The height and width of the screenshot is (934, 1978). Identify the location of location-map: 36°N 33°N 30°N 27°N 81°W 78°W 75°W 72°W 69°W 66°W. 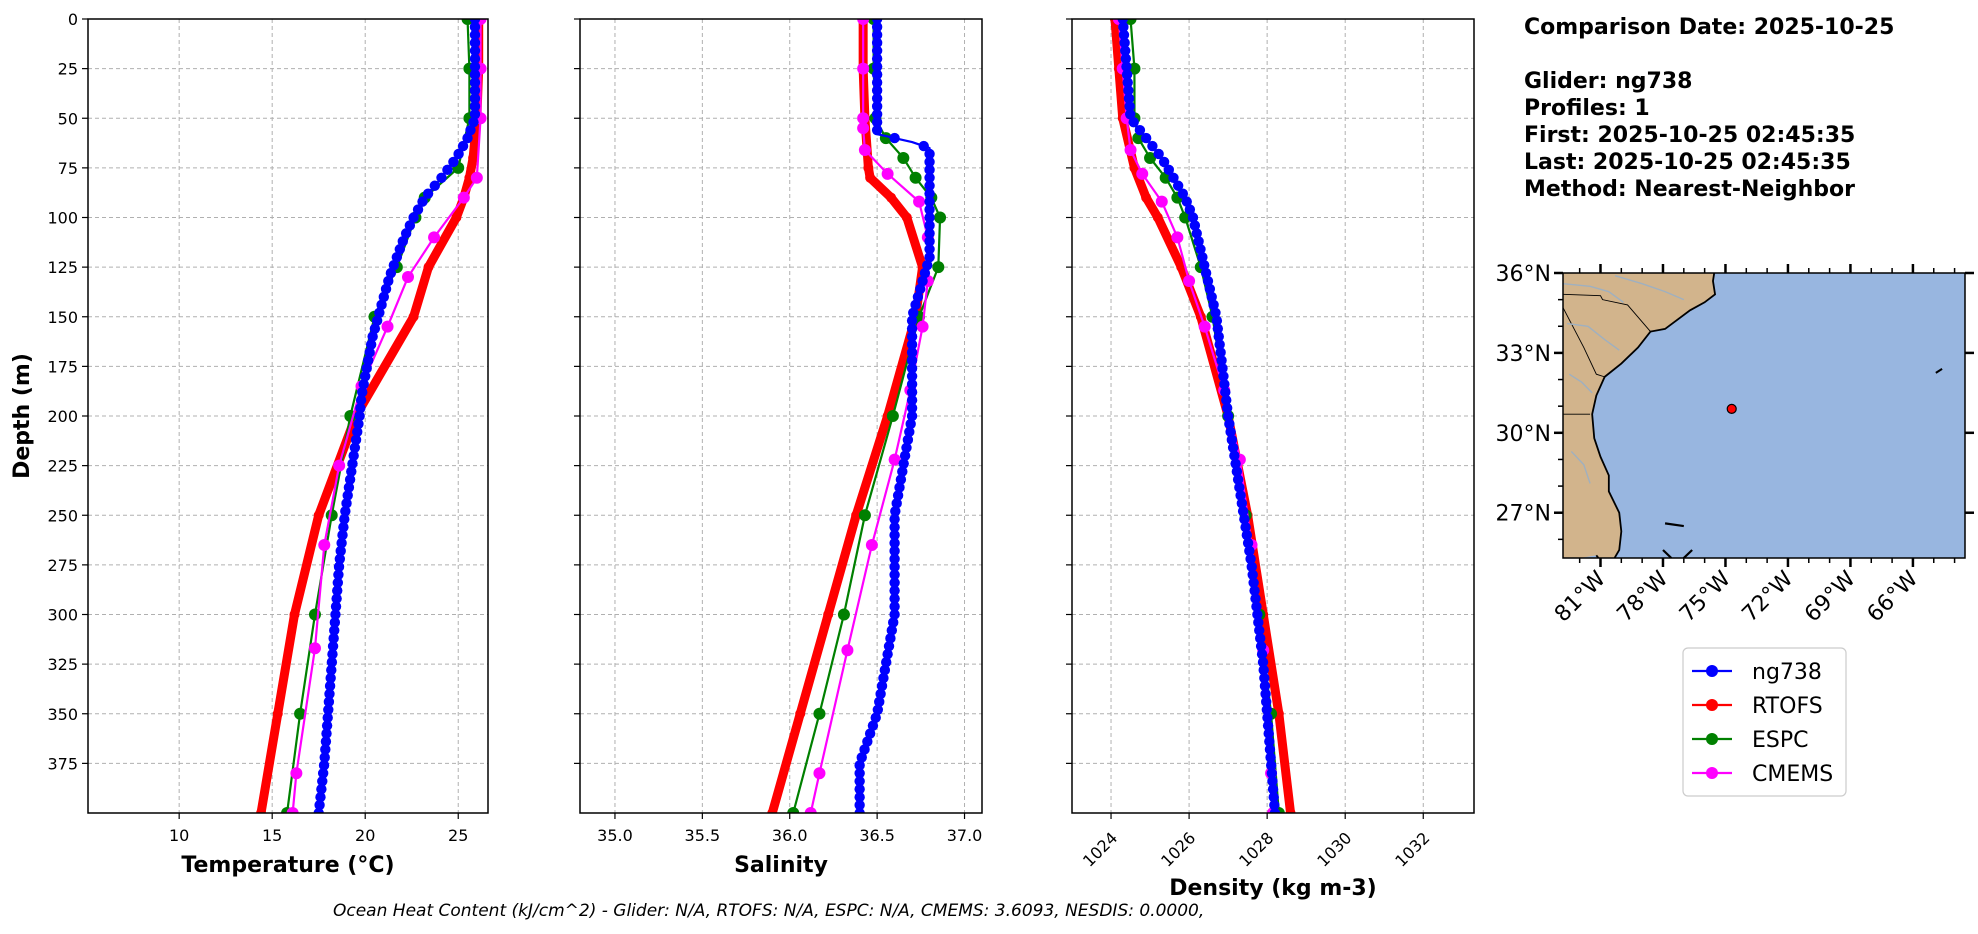
(1735, 444).